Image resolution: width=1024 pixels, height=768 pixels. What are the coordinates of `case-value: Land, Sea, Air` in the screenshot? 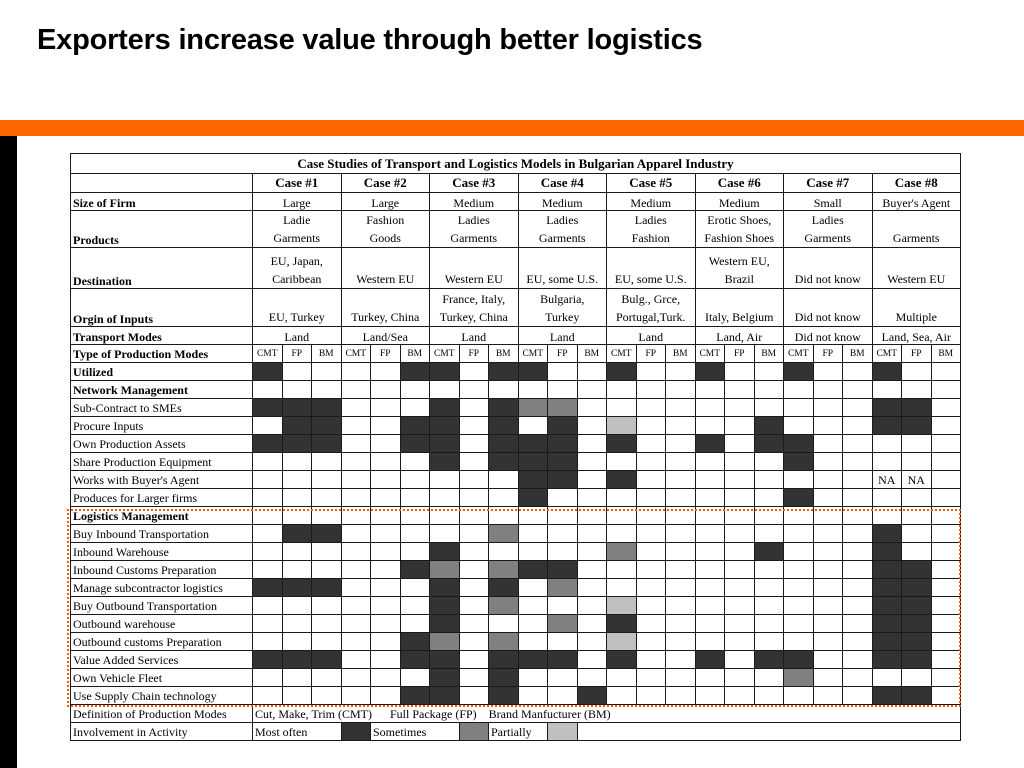 It's located at (916, 335).